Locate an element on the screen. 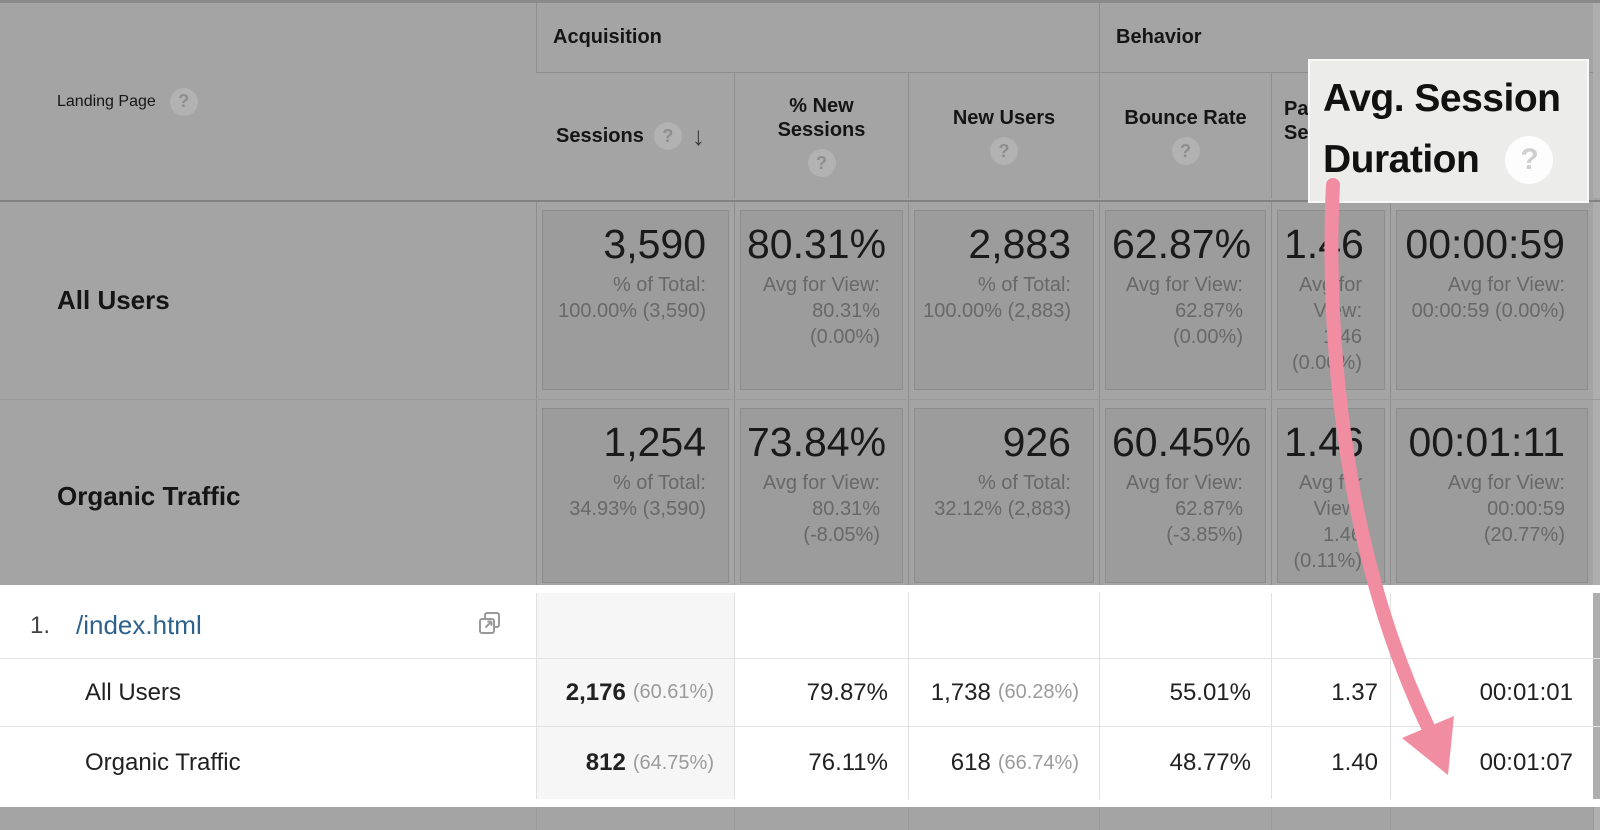 The height and width of the screenshot is (830, 1600). behavior-label: Behavior is located at coordinates (1159, 37).